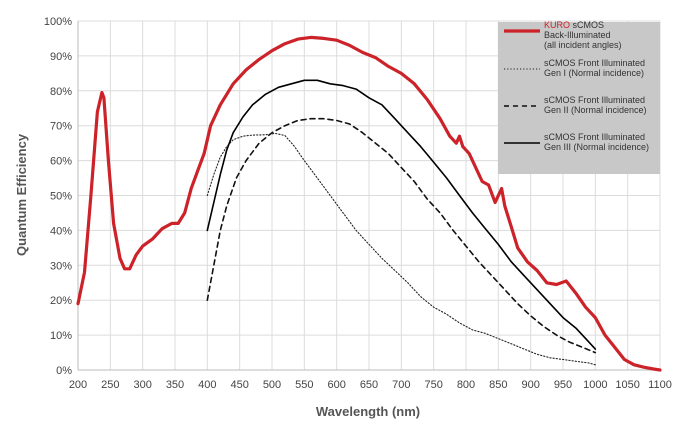 This screenshot has height=428, width=690. I want to click on y-tick-label: 50%, so click(61, 197).